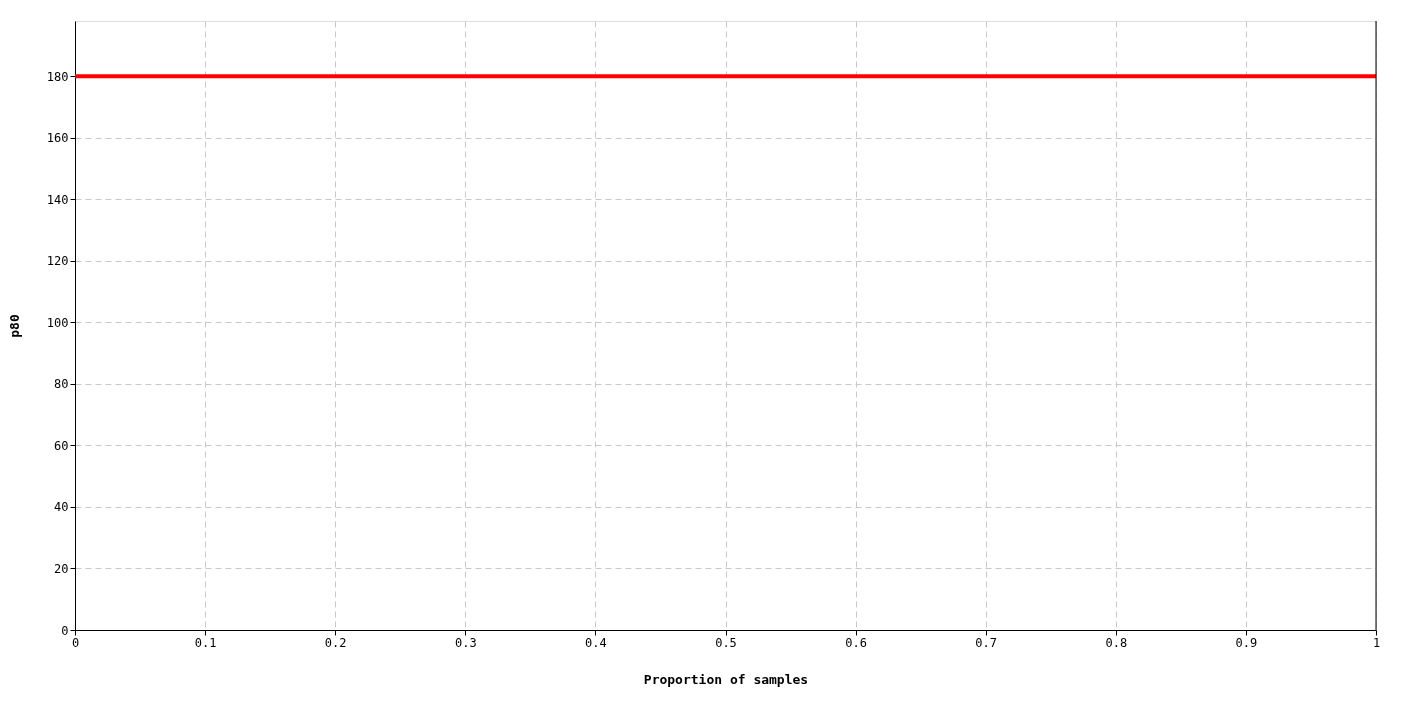  What do you see at coordinates (61, 568) in the screenshot?
I see `y-tick-label: 20` at bounding box center [61, 568].